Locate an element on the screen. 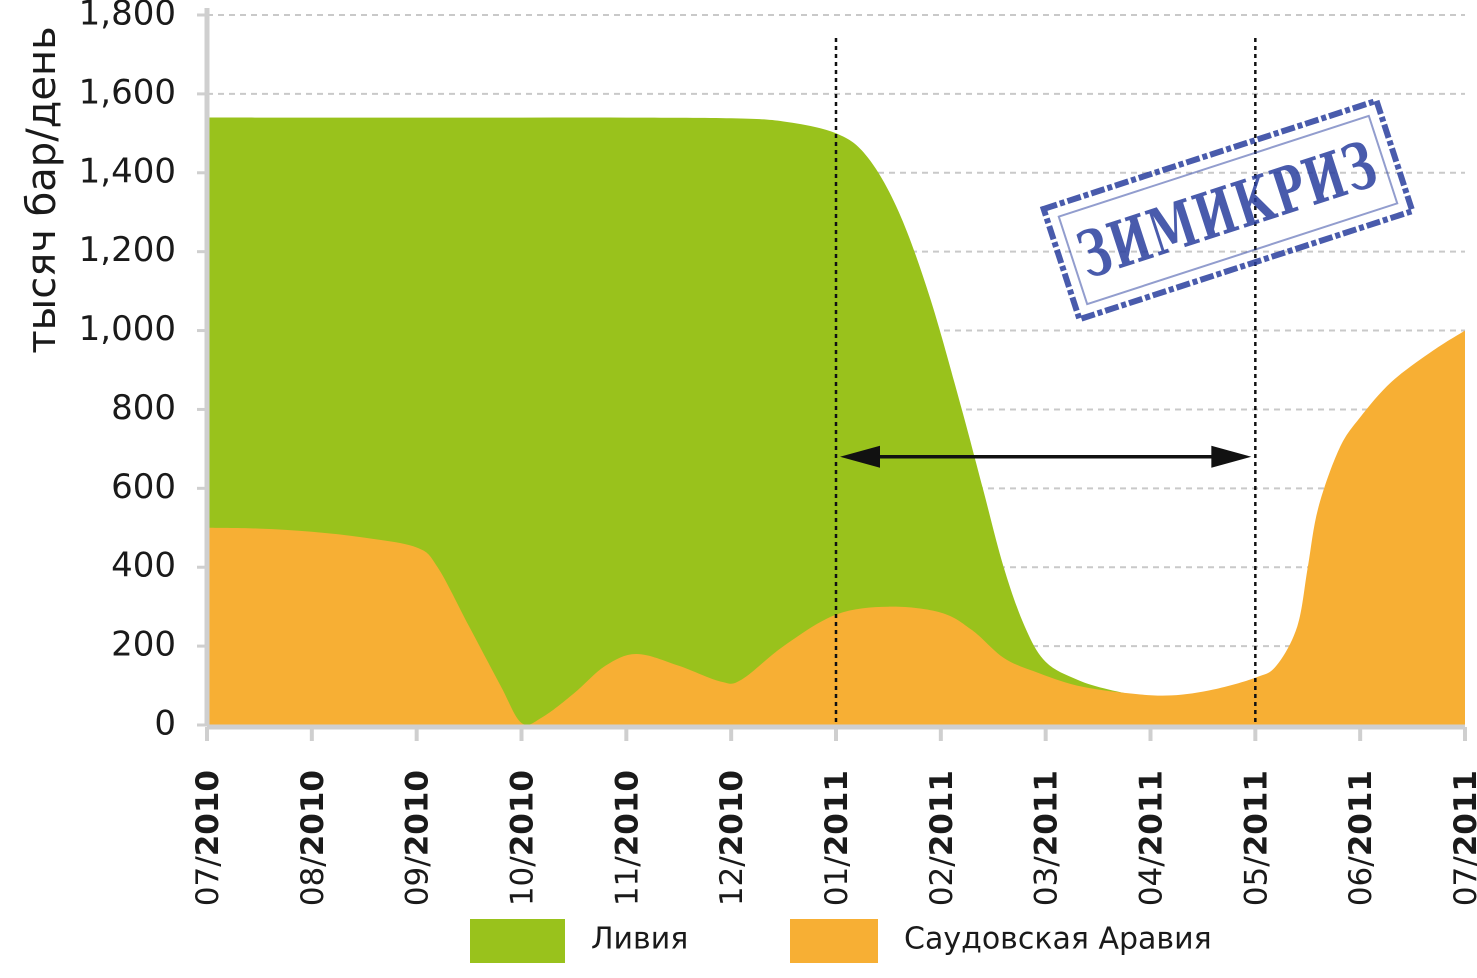 Image resolution: width=1477 pixels, height=978 pixels. y-tick-label: 1,400 is located at coordinates (127, 171).